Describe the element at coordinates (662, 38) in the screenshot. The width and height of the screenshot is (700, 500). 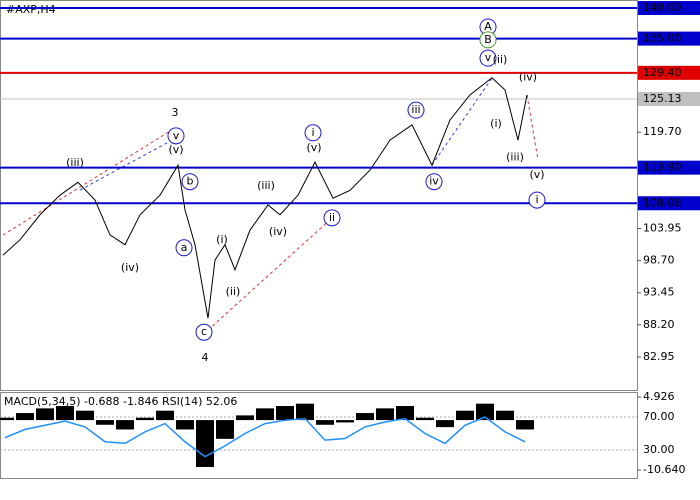
I see `level-label: 135.00` at that location.